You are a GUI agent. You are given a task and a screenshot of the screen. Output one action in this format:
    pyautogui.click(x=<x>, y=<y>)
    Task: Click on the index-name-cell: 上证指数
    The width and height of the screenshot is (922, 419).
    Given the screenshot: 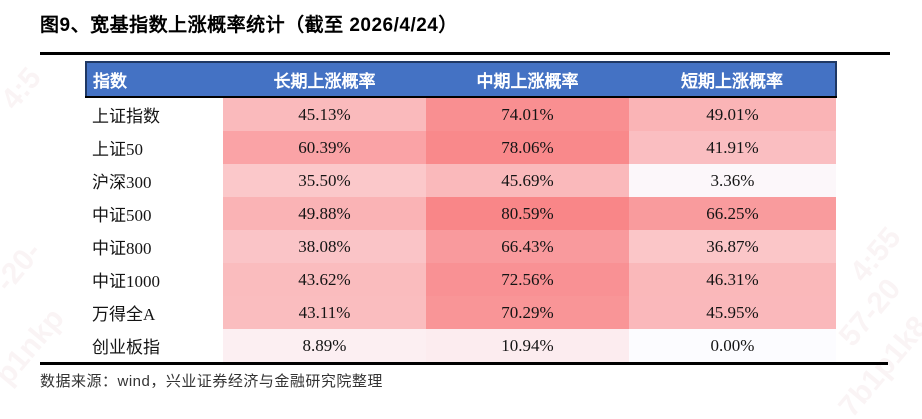 What is the action you would take?
    pyautogui.click(x=154, y=114)
    